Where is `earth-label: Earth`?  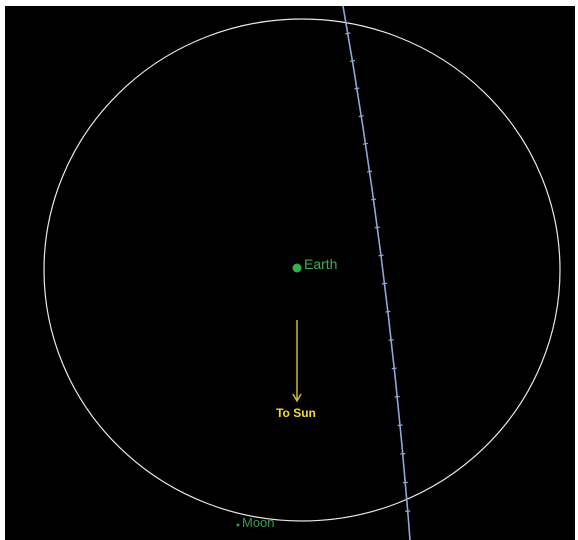 earth-label: Earth is located at coordinates (320, 264).